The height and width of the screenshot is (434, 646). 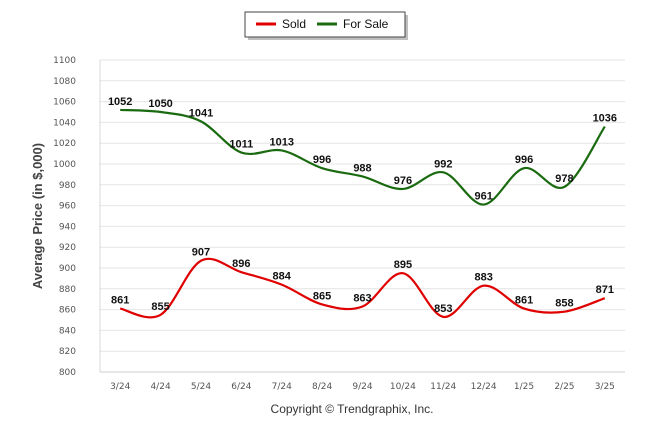 What do you see at coordinates (564, 387) in the screenshot?
I see `x-tick-label: 2/25` at bounding box center [564, 387].